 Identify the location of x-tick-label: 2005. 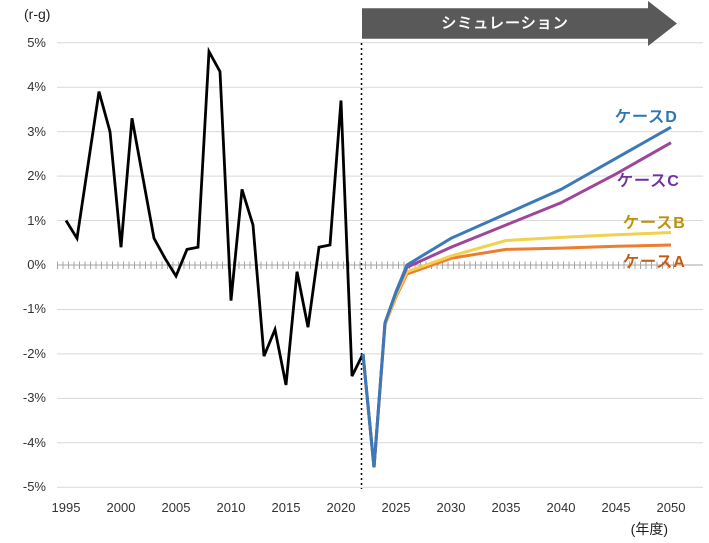
(176, 507).